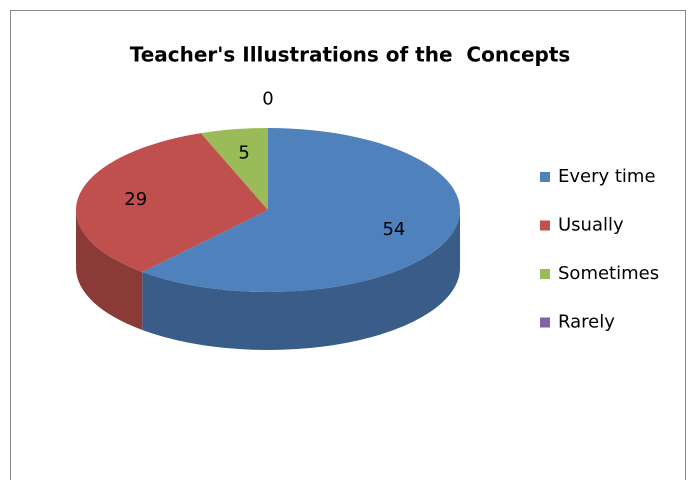 Image resolution: width=696 pixels, height=484 pixels. Describe the element at coordinates (591, 225) in the screenshot. I see `legend-label: Usually` at that location.